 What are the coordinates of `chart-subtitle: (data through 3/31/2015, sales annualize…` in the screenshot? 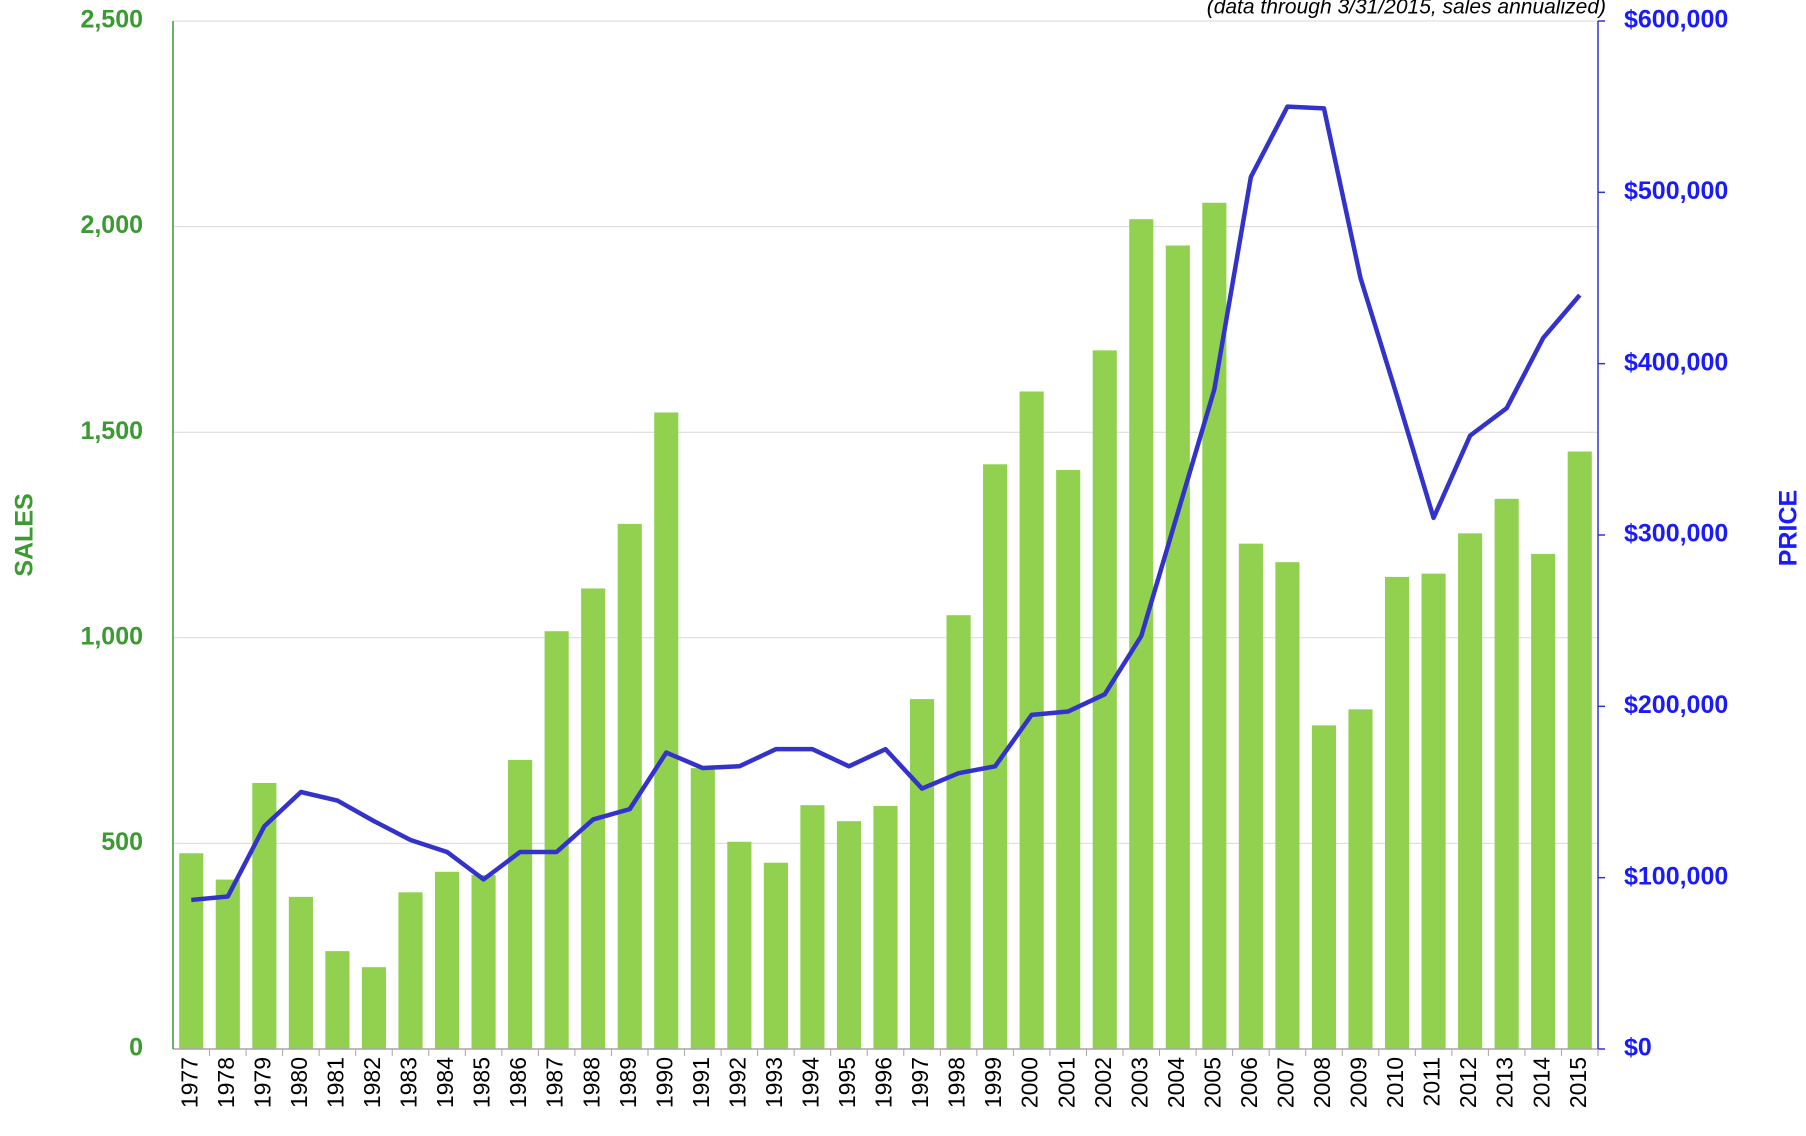 It's located at (1406, 9).